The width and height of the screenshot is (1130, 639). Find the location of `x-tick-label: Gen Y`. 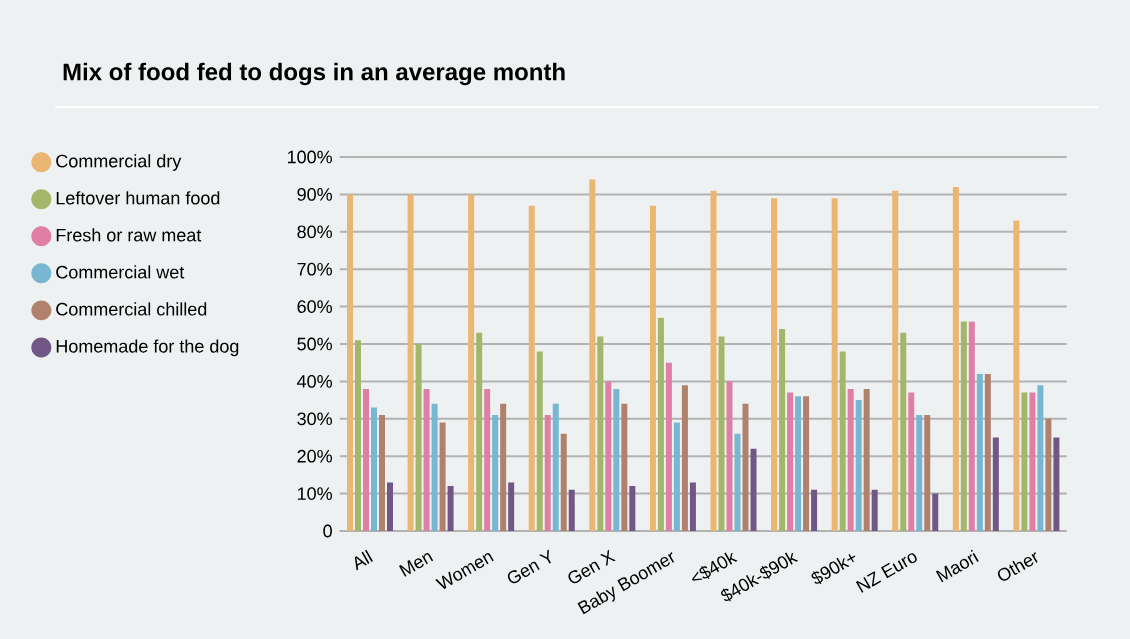

x-tick-label: Gen Y is located at coordinates (529, 566).